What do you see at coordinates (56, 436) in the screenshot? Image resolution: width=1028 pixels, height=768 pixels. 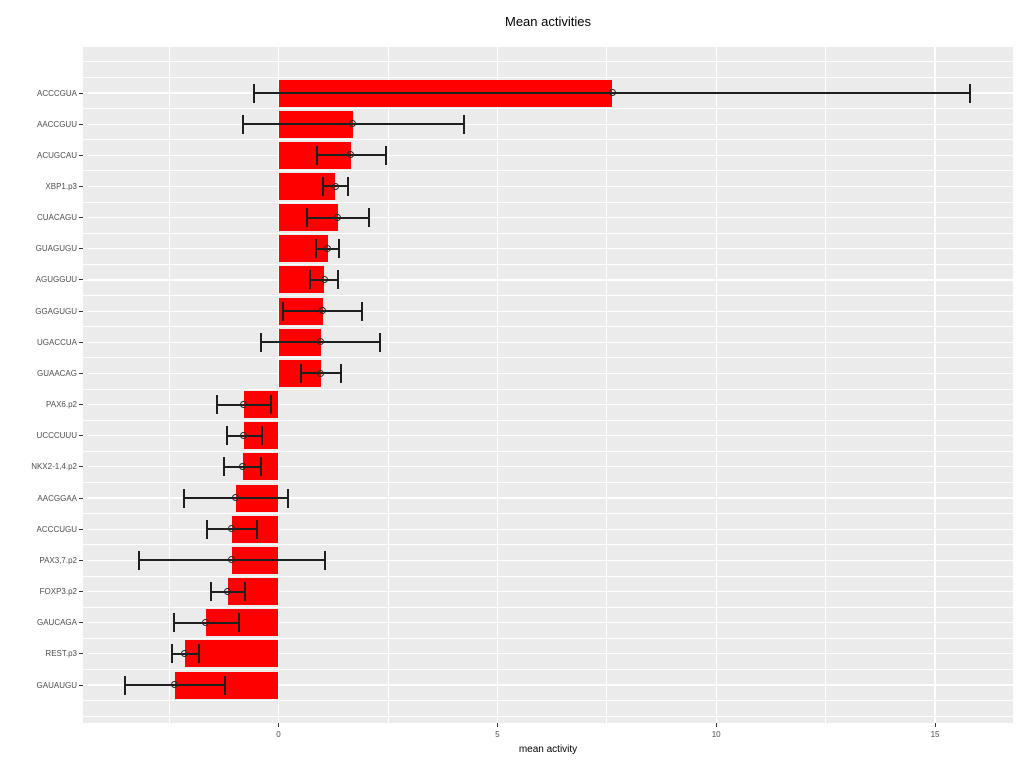 I see `y-tick-label: UCCCUUU` at bounding box center [56, 436].